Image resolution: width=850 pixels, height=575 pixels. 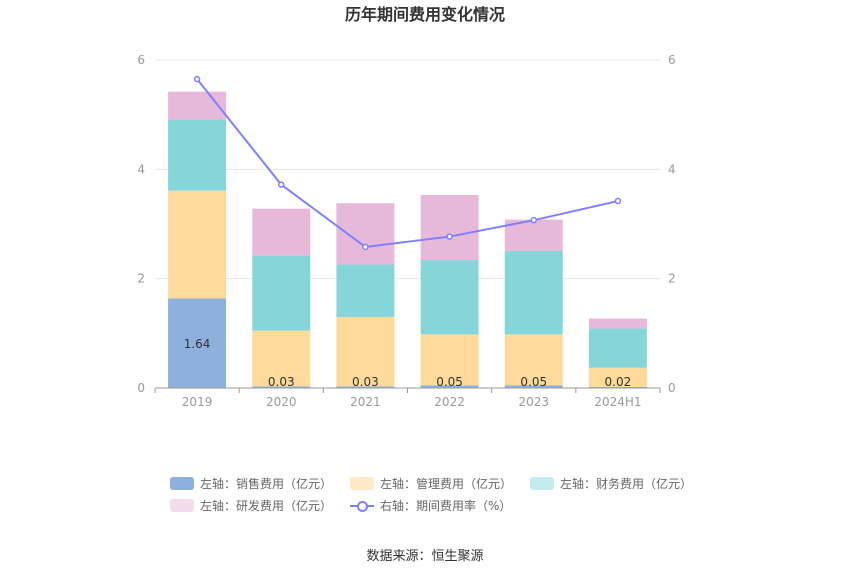 What do you see at coordinates (408, 363) in the screenshot?
I see `data-labels: 1.64 0.03 0.03 0.05 0.05 0.02` at bounding box center [408, 363].